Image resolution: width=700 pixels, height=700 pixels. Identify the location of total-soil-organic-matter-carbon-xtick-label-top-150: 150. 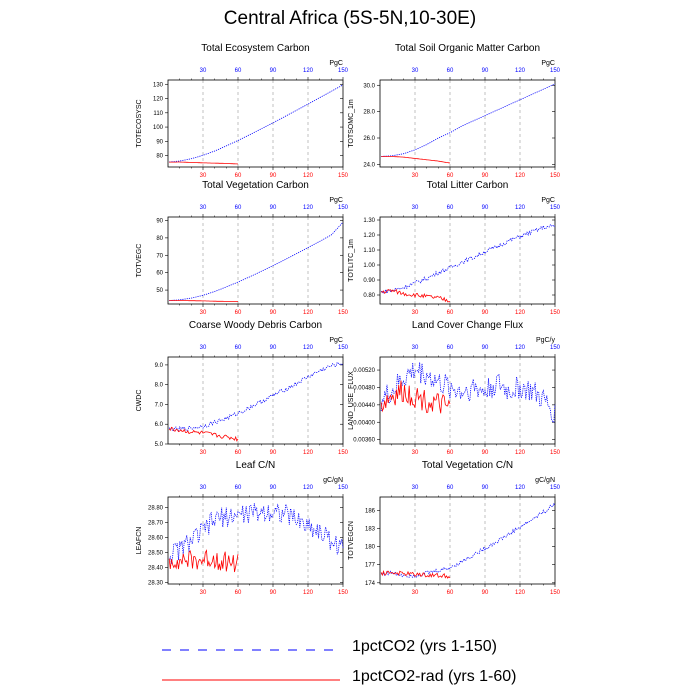
(555, 71).